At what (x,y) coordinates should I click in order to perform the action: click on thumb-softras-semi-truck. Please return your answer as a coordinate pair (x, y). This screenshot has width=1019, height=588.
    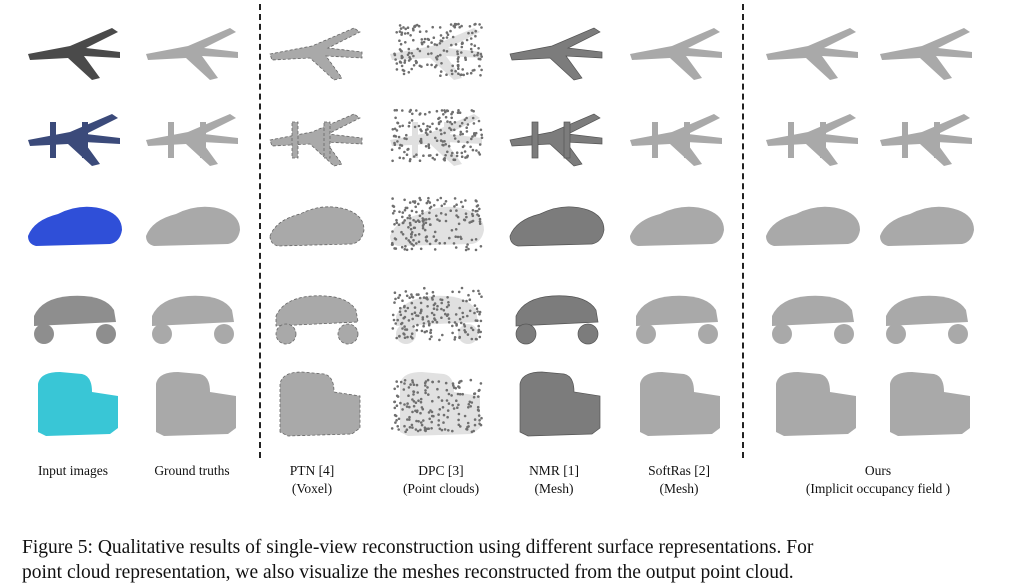
    Looking at the image, I should click on (676, 403).